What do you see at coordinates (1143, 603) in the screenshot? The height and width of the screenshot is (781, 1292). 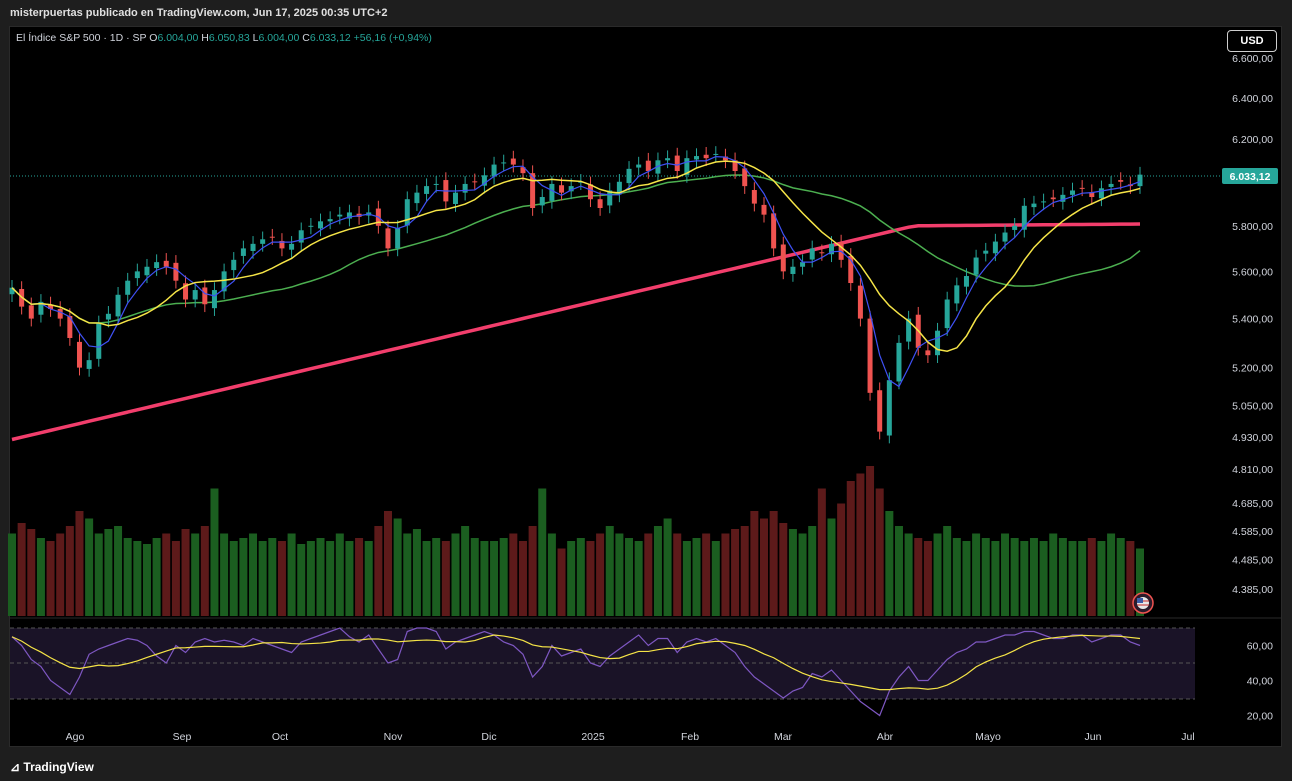 I see `us-flag-icon` at bounding box center [1143, 603].